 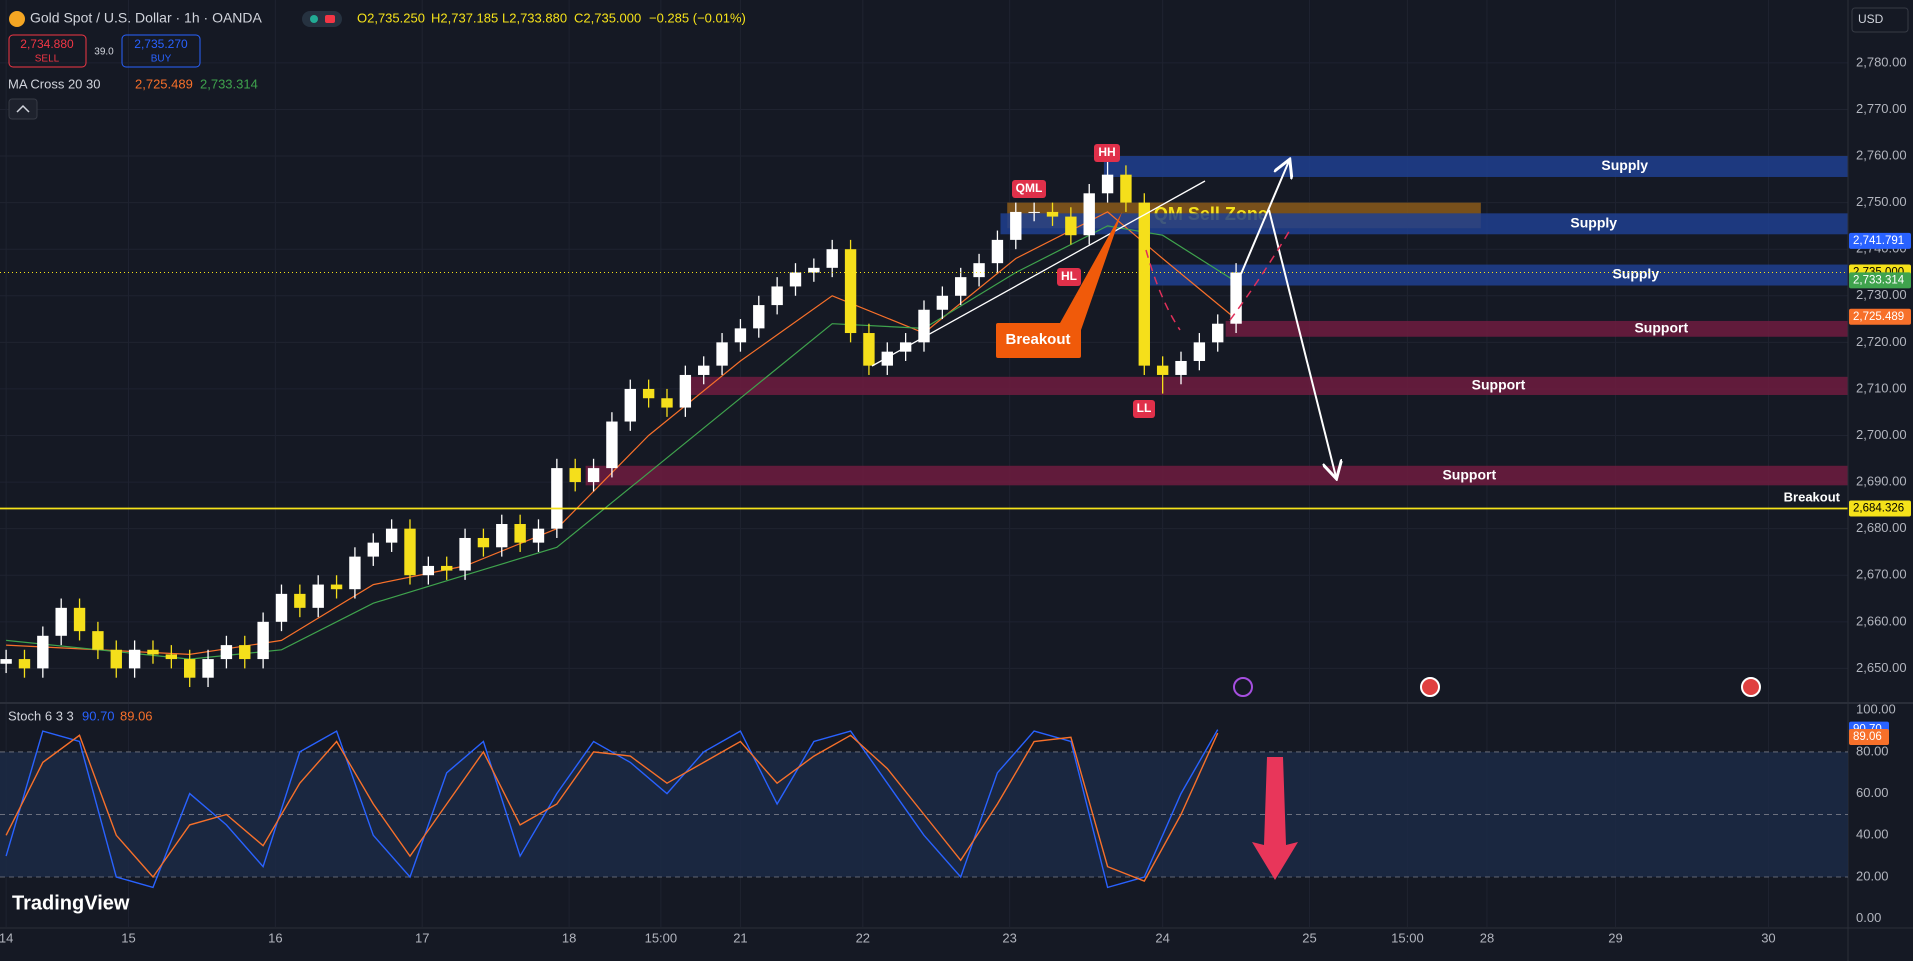 I want to click on breakout-line-label: Breakout, so click(x=1812, y=496).